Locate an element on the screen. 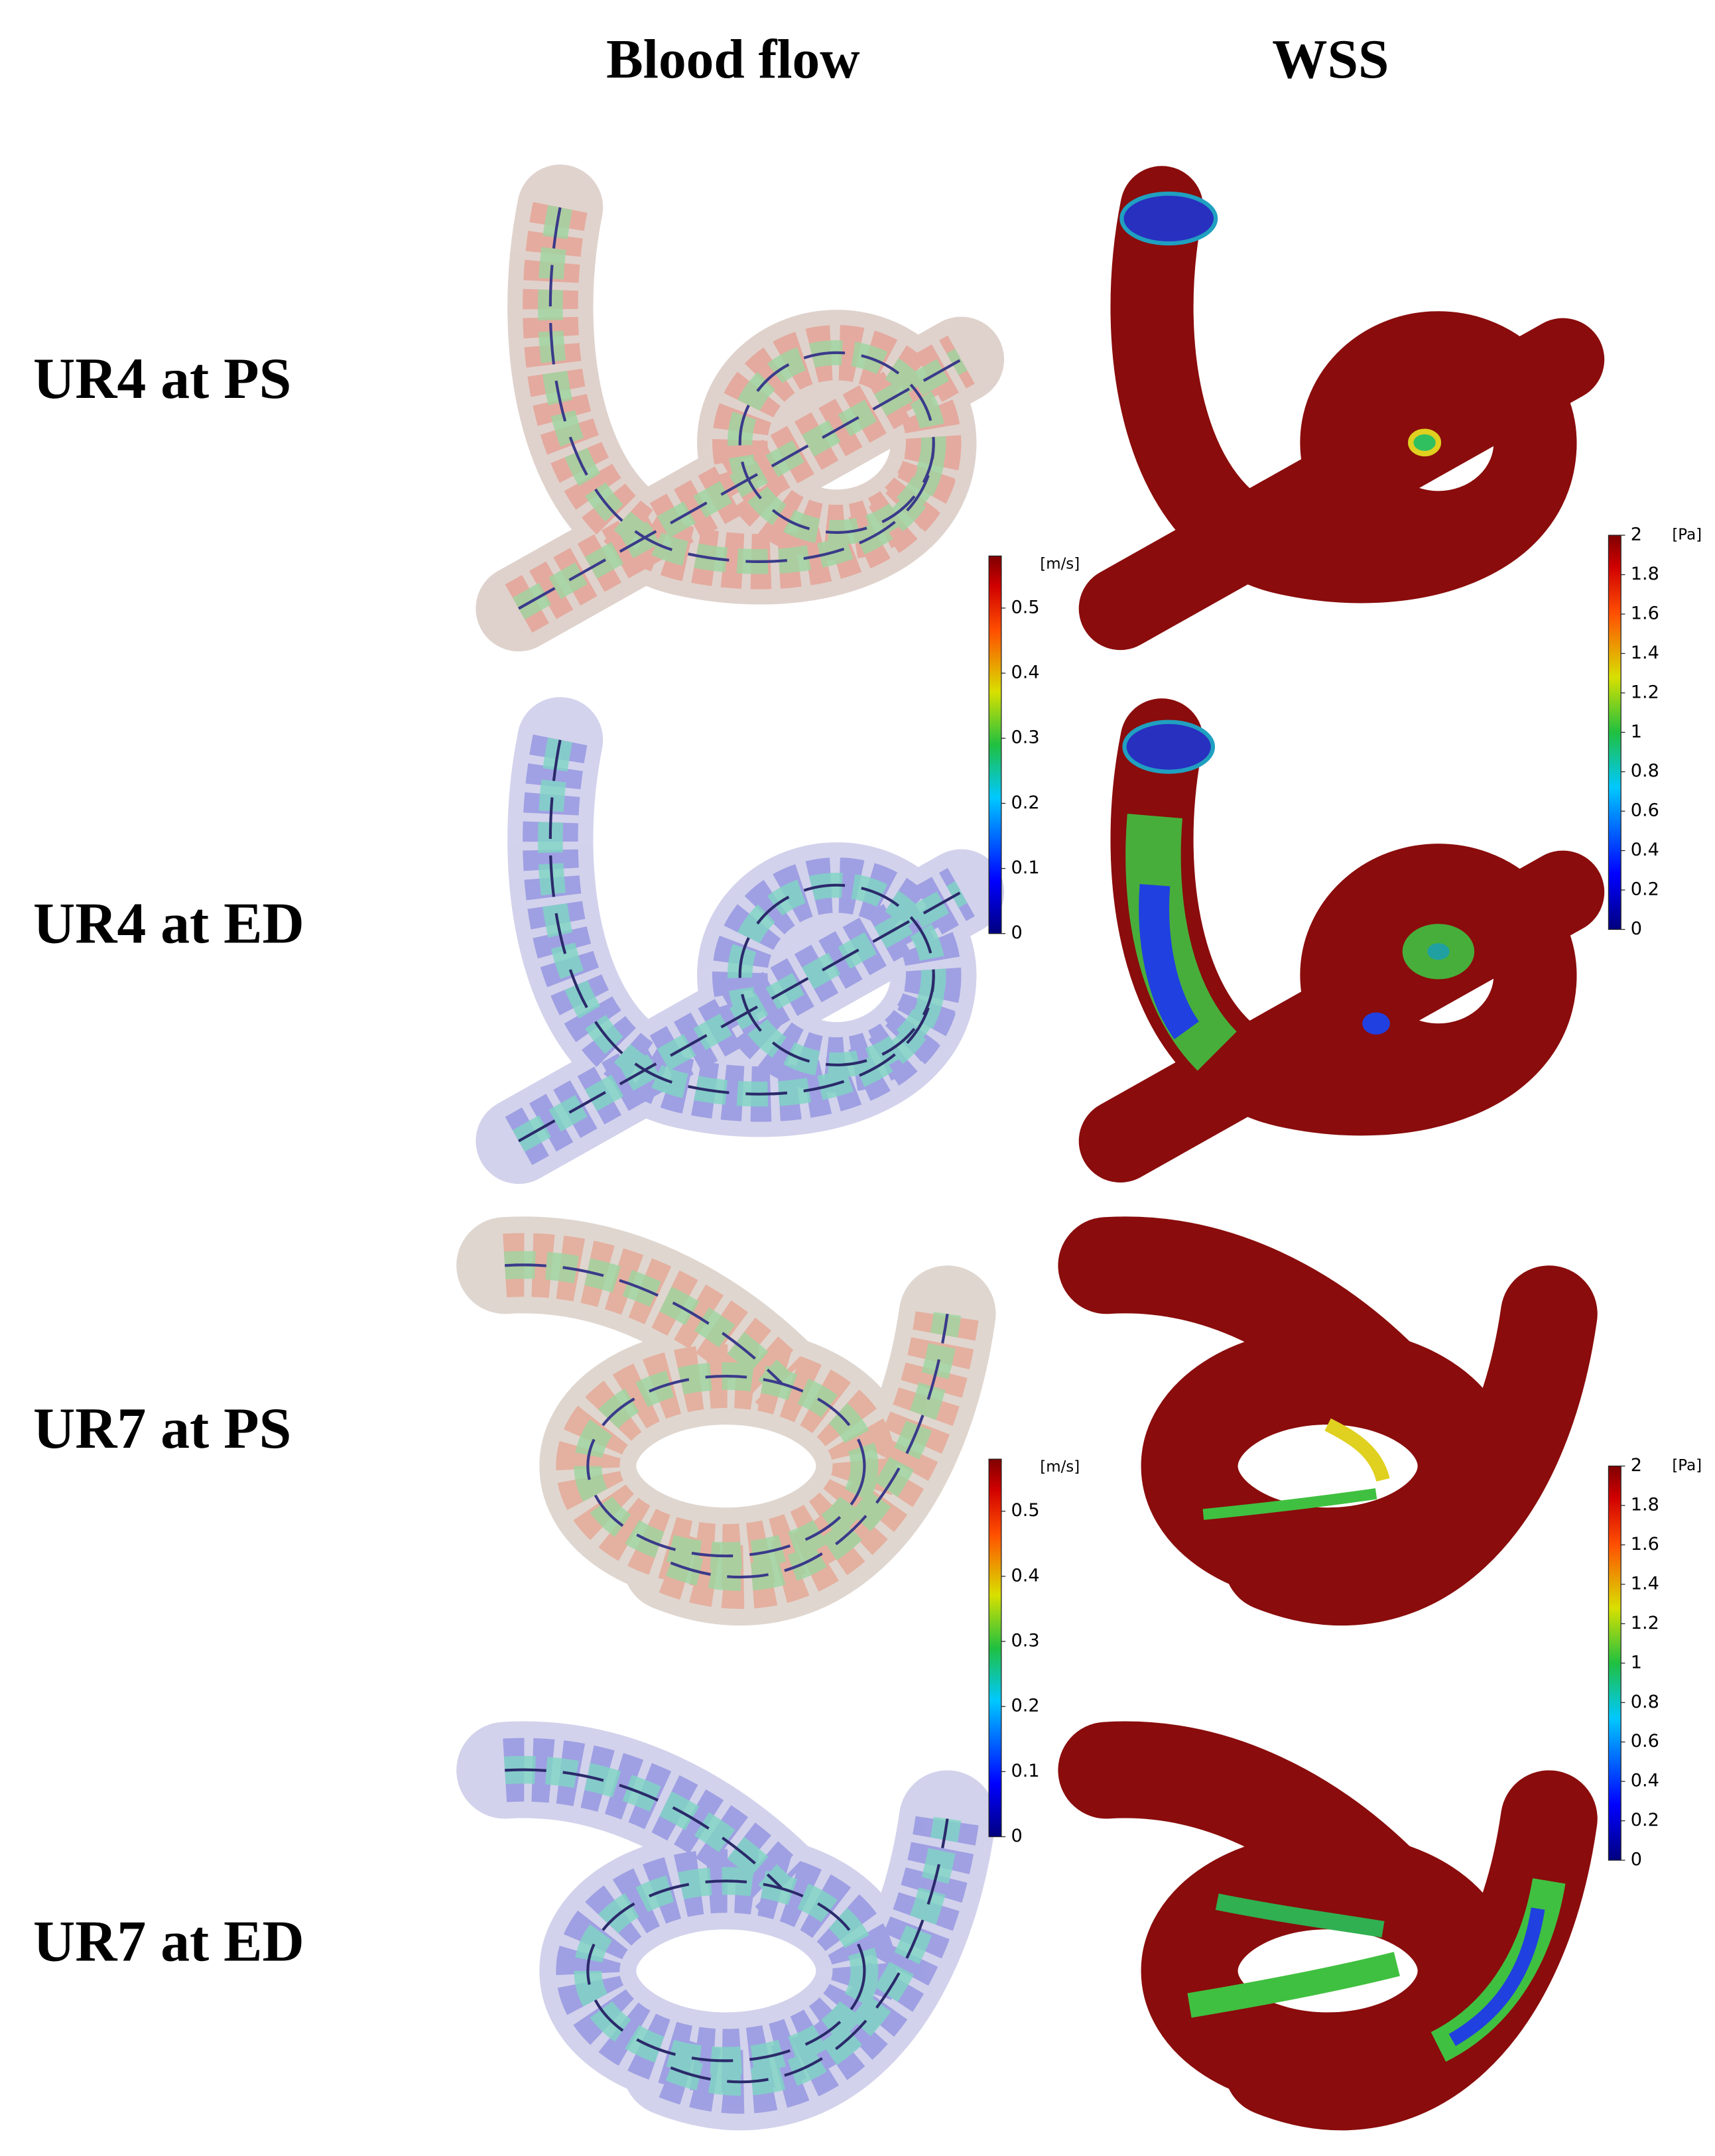 Image resolution: width=1715 pixels, height=2156 pixels. row-label: UR7 at ED is located at coordinates (168, 1941).